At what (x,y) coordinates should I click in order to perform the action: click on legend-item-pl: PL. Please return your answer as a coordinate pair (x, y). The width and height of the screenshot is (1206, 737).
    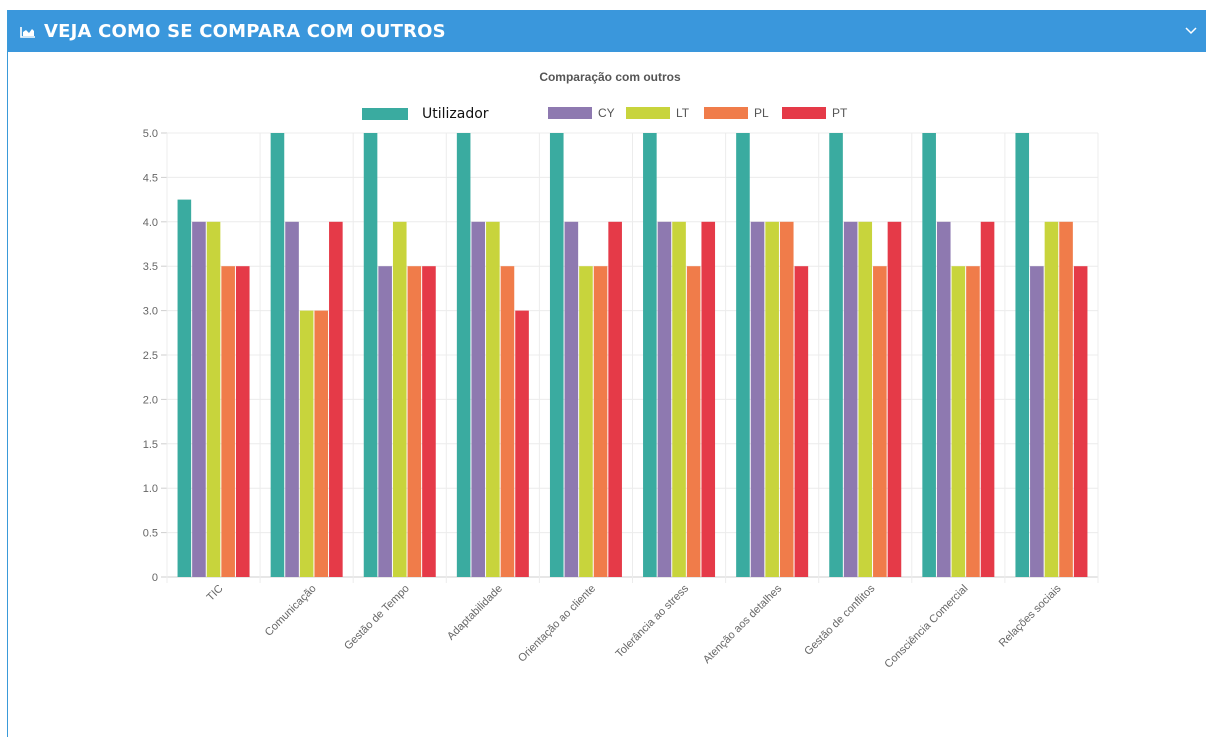
    Looking at the image, I should click on (736, 113).